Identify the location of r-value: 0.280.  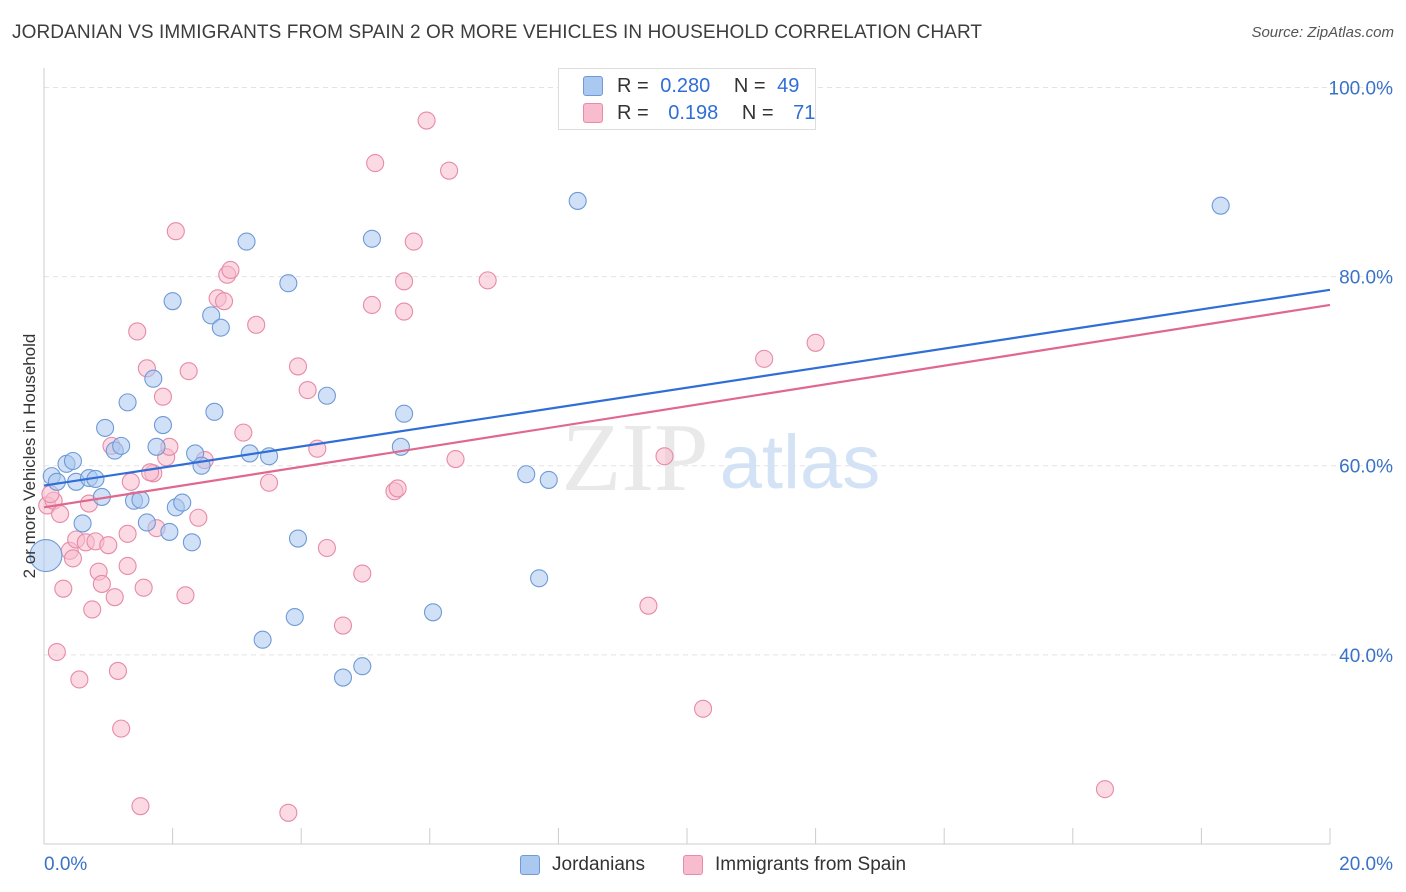
(685, 85).